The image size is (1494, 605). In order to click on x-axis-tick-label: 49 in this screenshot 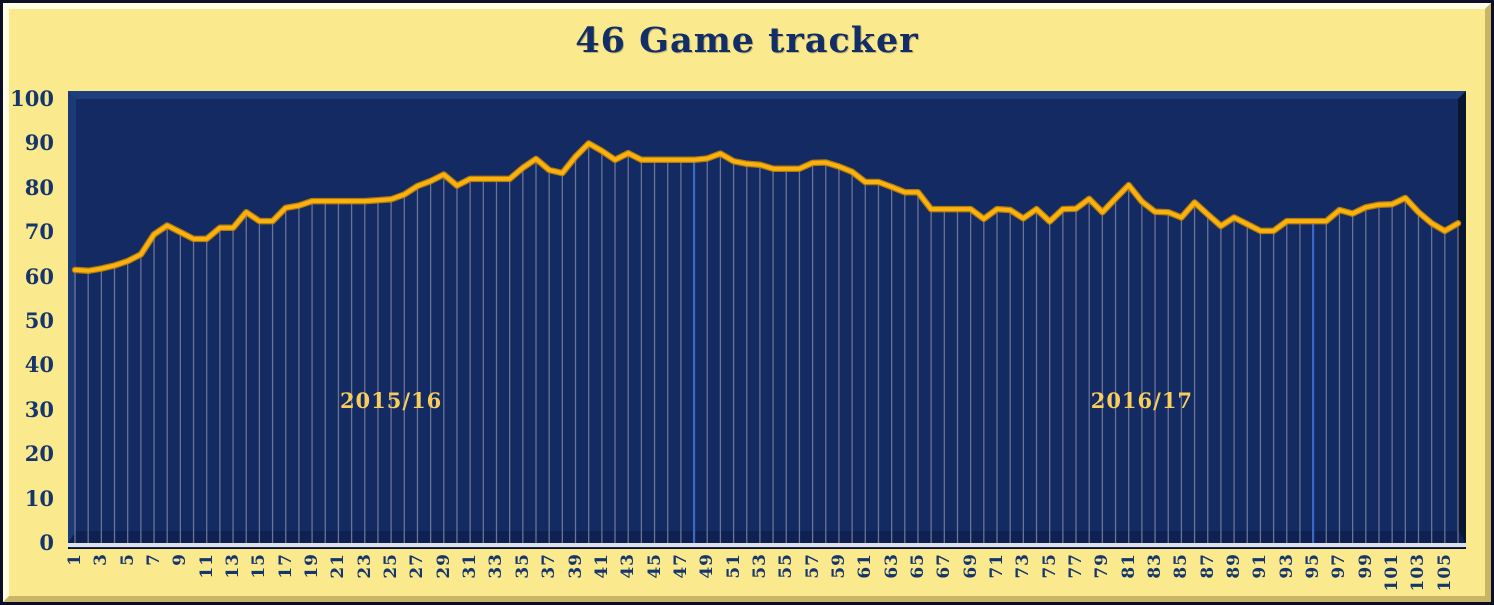, I will do `click(707, 566)`.